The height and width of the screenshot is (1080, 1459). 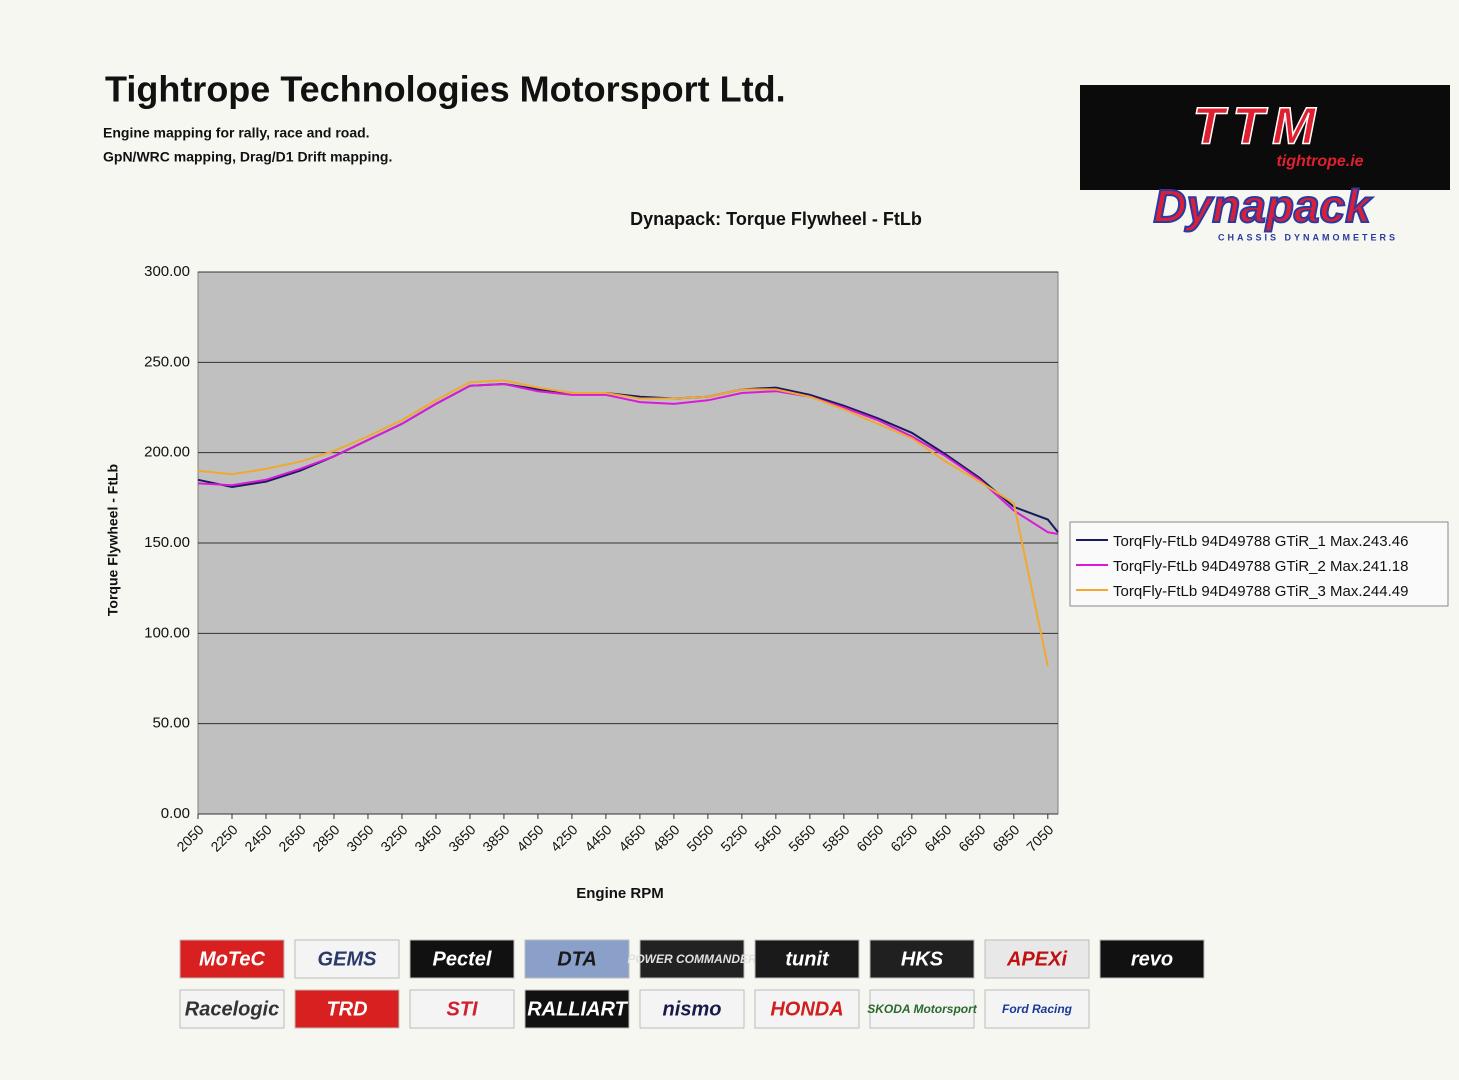 I want to click on y-tick-label: 150.00, so click(x=167, y=542).